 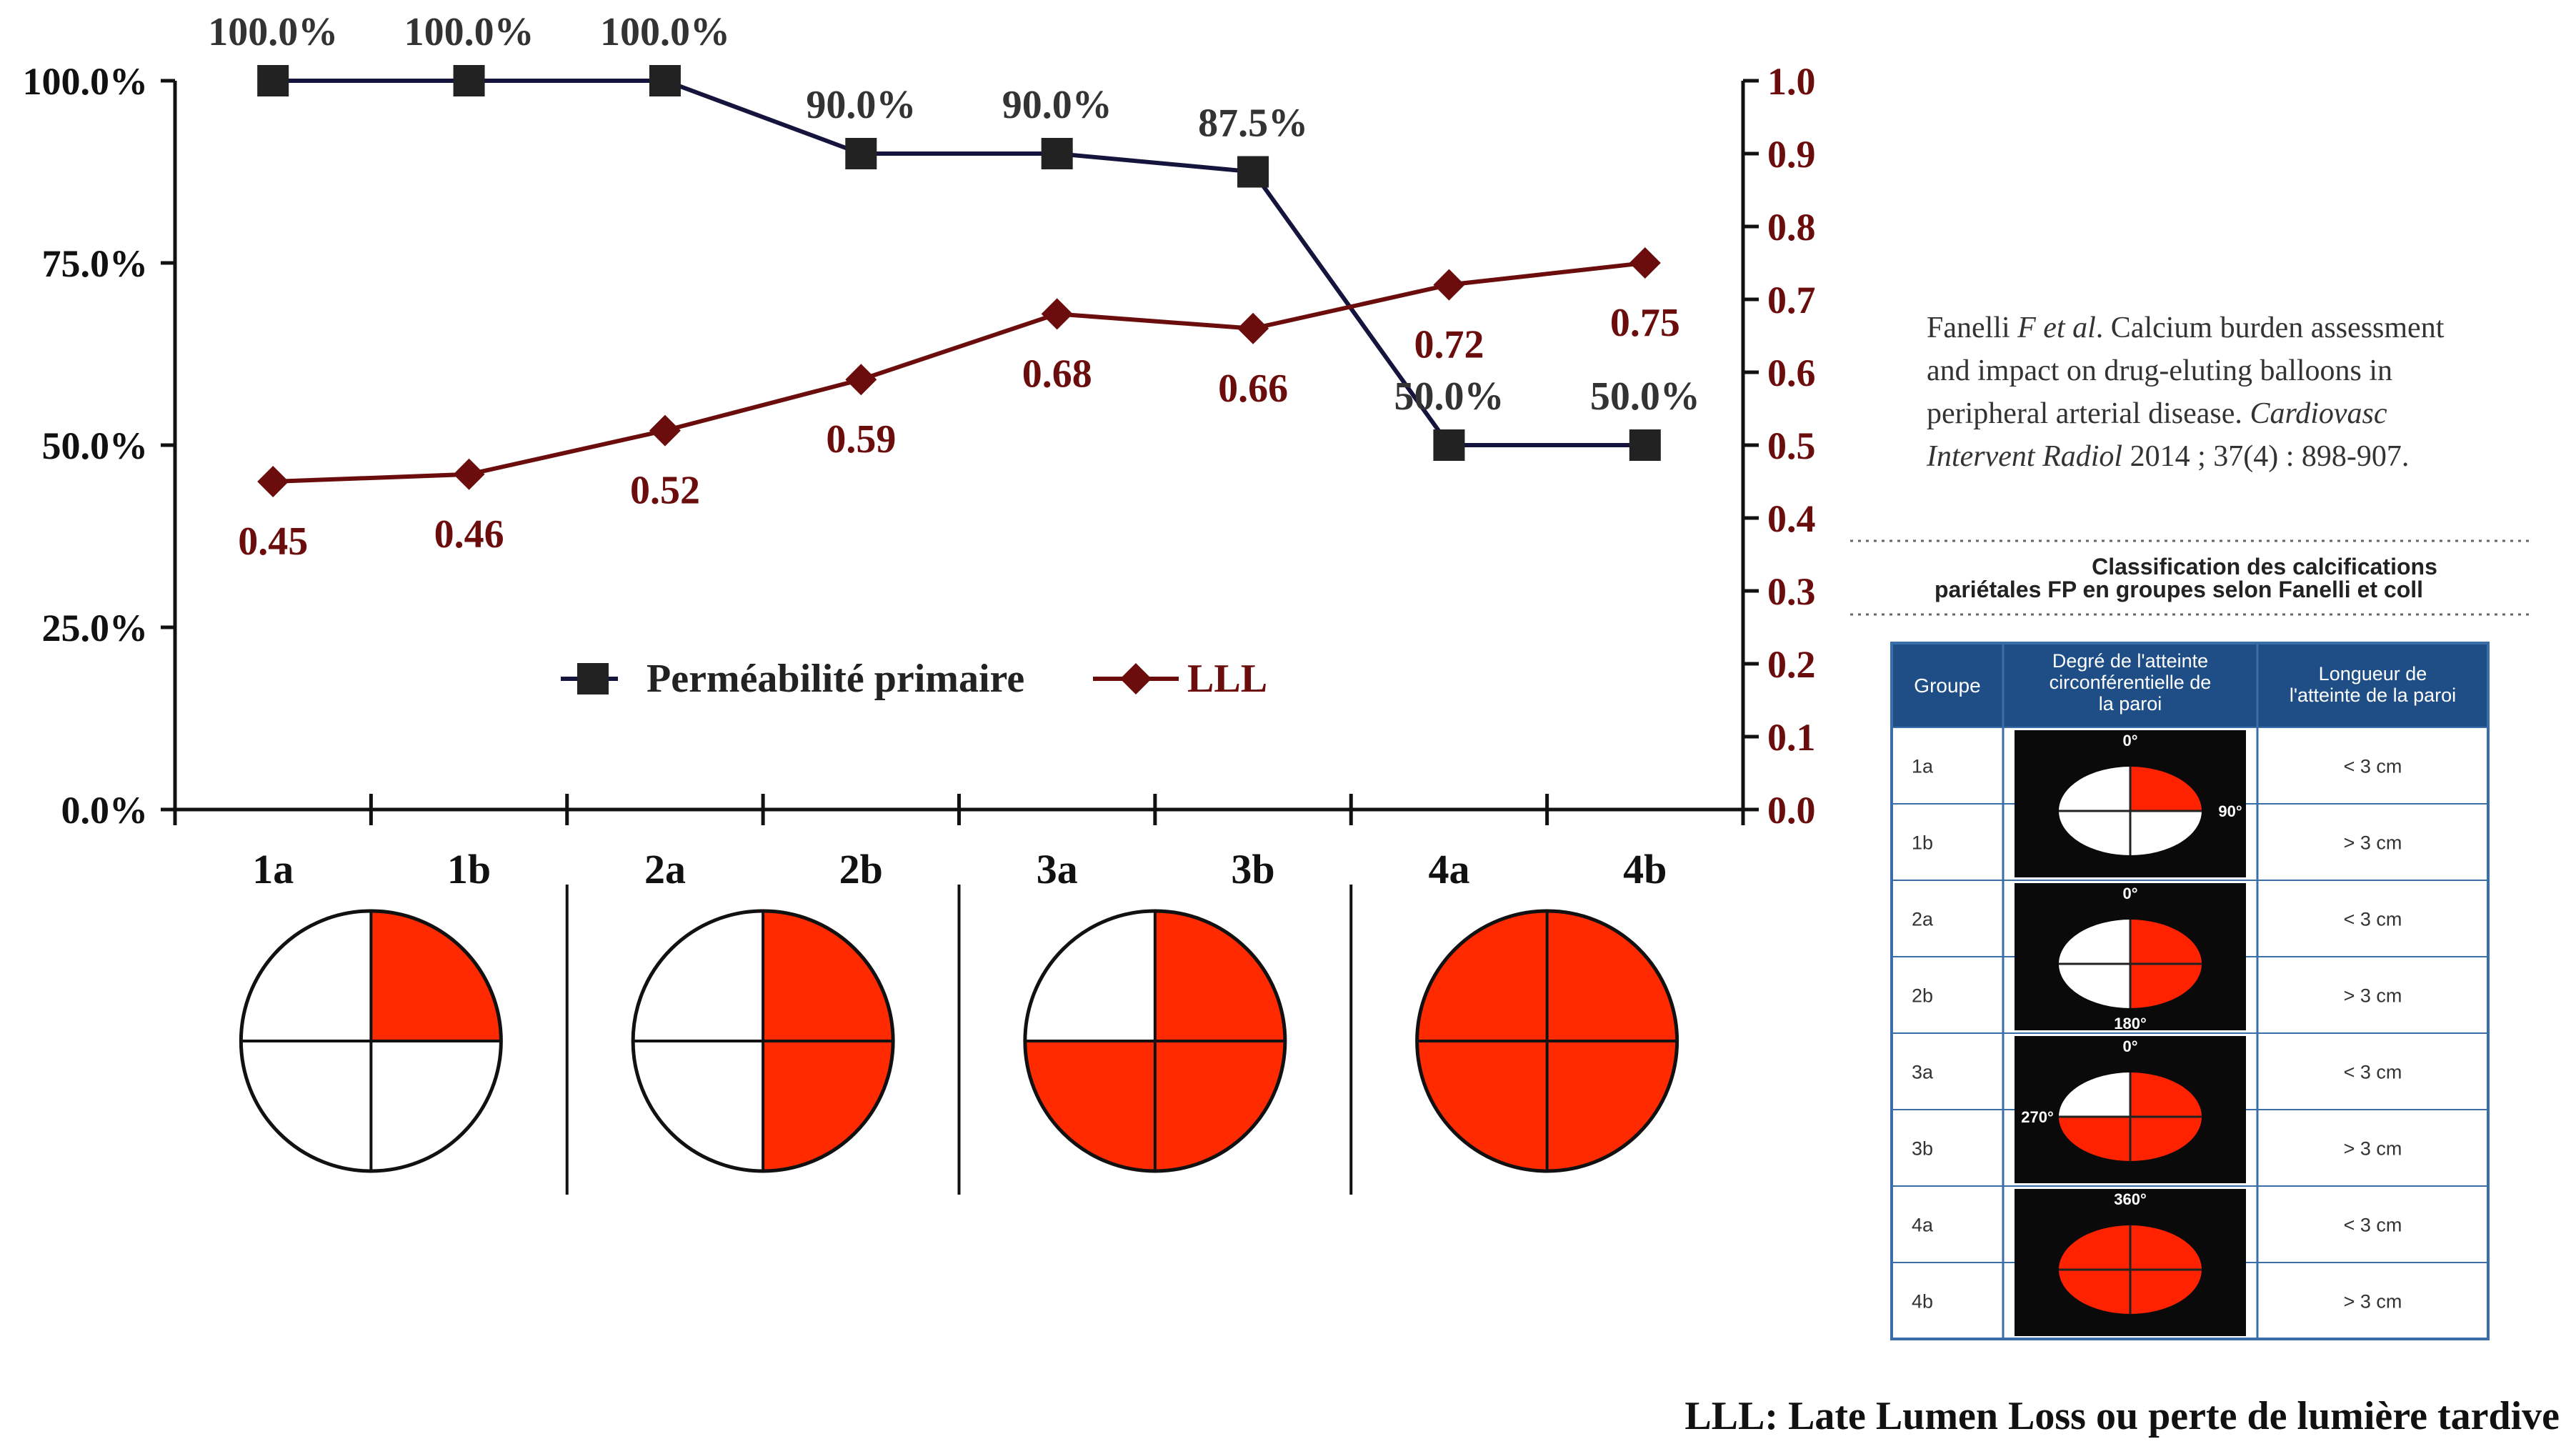 I want to click on x-axis-category-label: 3a, so click(x=1057, y=869).